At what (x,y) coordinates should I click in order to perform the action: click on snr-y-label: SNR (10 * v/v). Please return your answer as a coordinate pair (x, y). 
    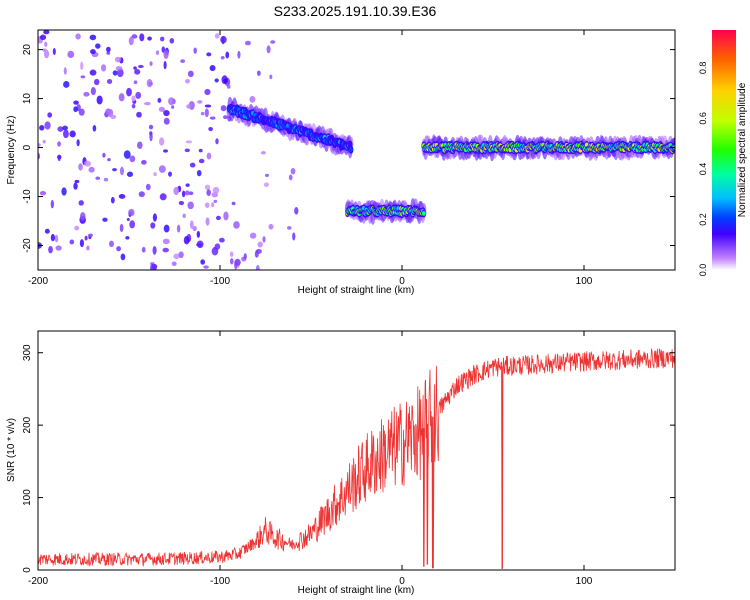
    Looking at the image, I should click on (11, 450).